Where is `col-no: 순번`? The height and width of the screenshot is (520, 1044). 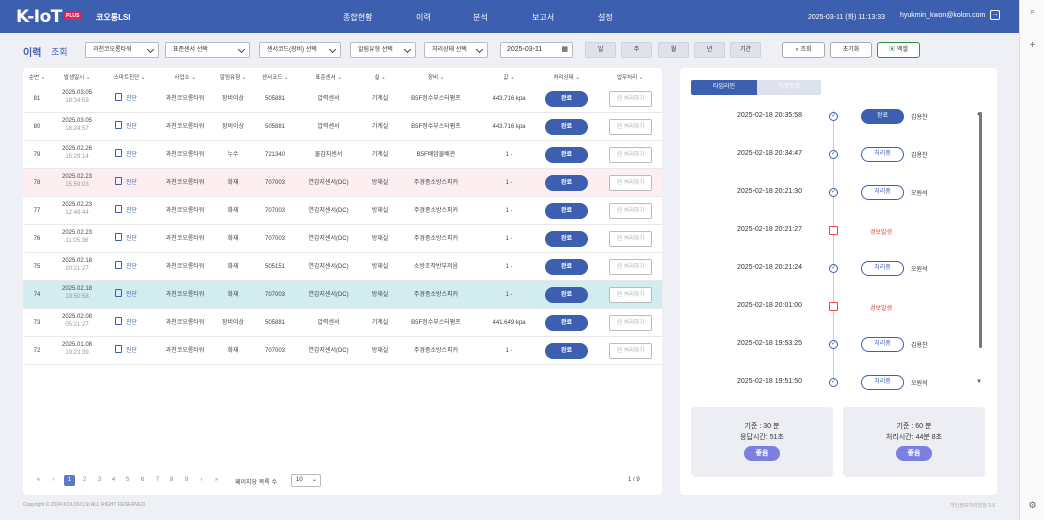 col-no: 순번 is located at coordinates (37, 78).